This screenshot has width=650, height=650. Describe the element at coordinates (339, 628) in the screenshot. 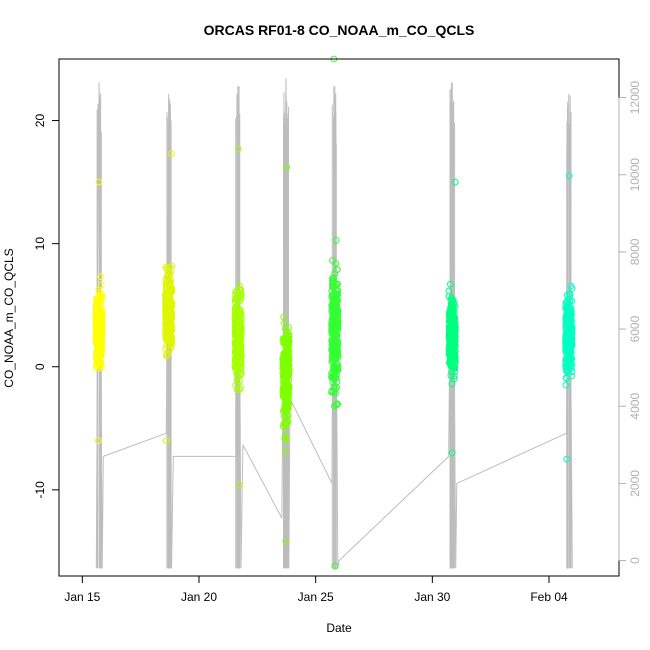

I see `x-axis-label: Date` at that location.